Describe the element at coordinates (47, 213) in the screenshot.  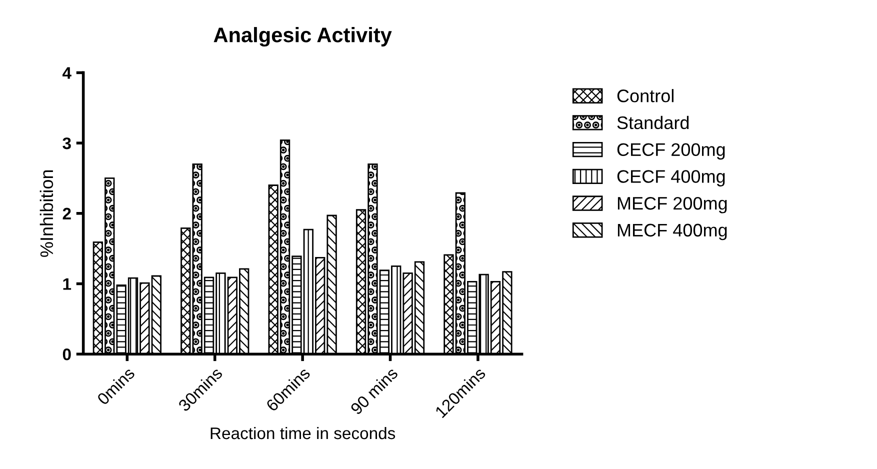
I see `y-axis-title: %Inhibition` at that location.